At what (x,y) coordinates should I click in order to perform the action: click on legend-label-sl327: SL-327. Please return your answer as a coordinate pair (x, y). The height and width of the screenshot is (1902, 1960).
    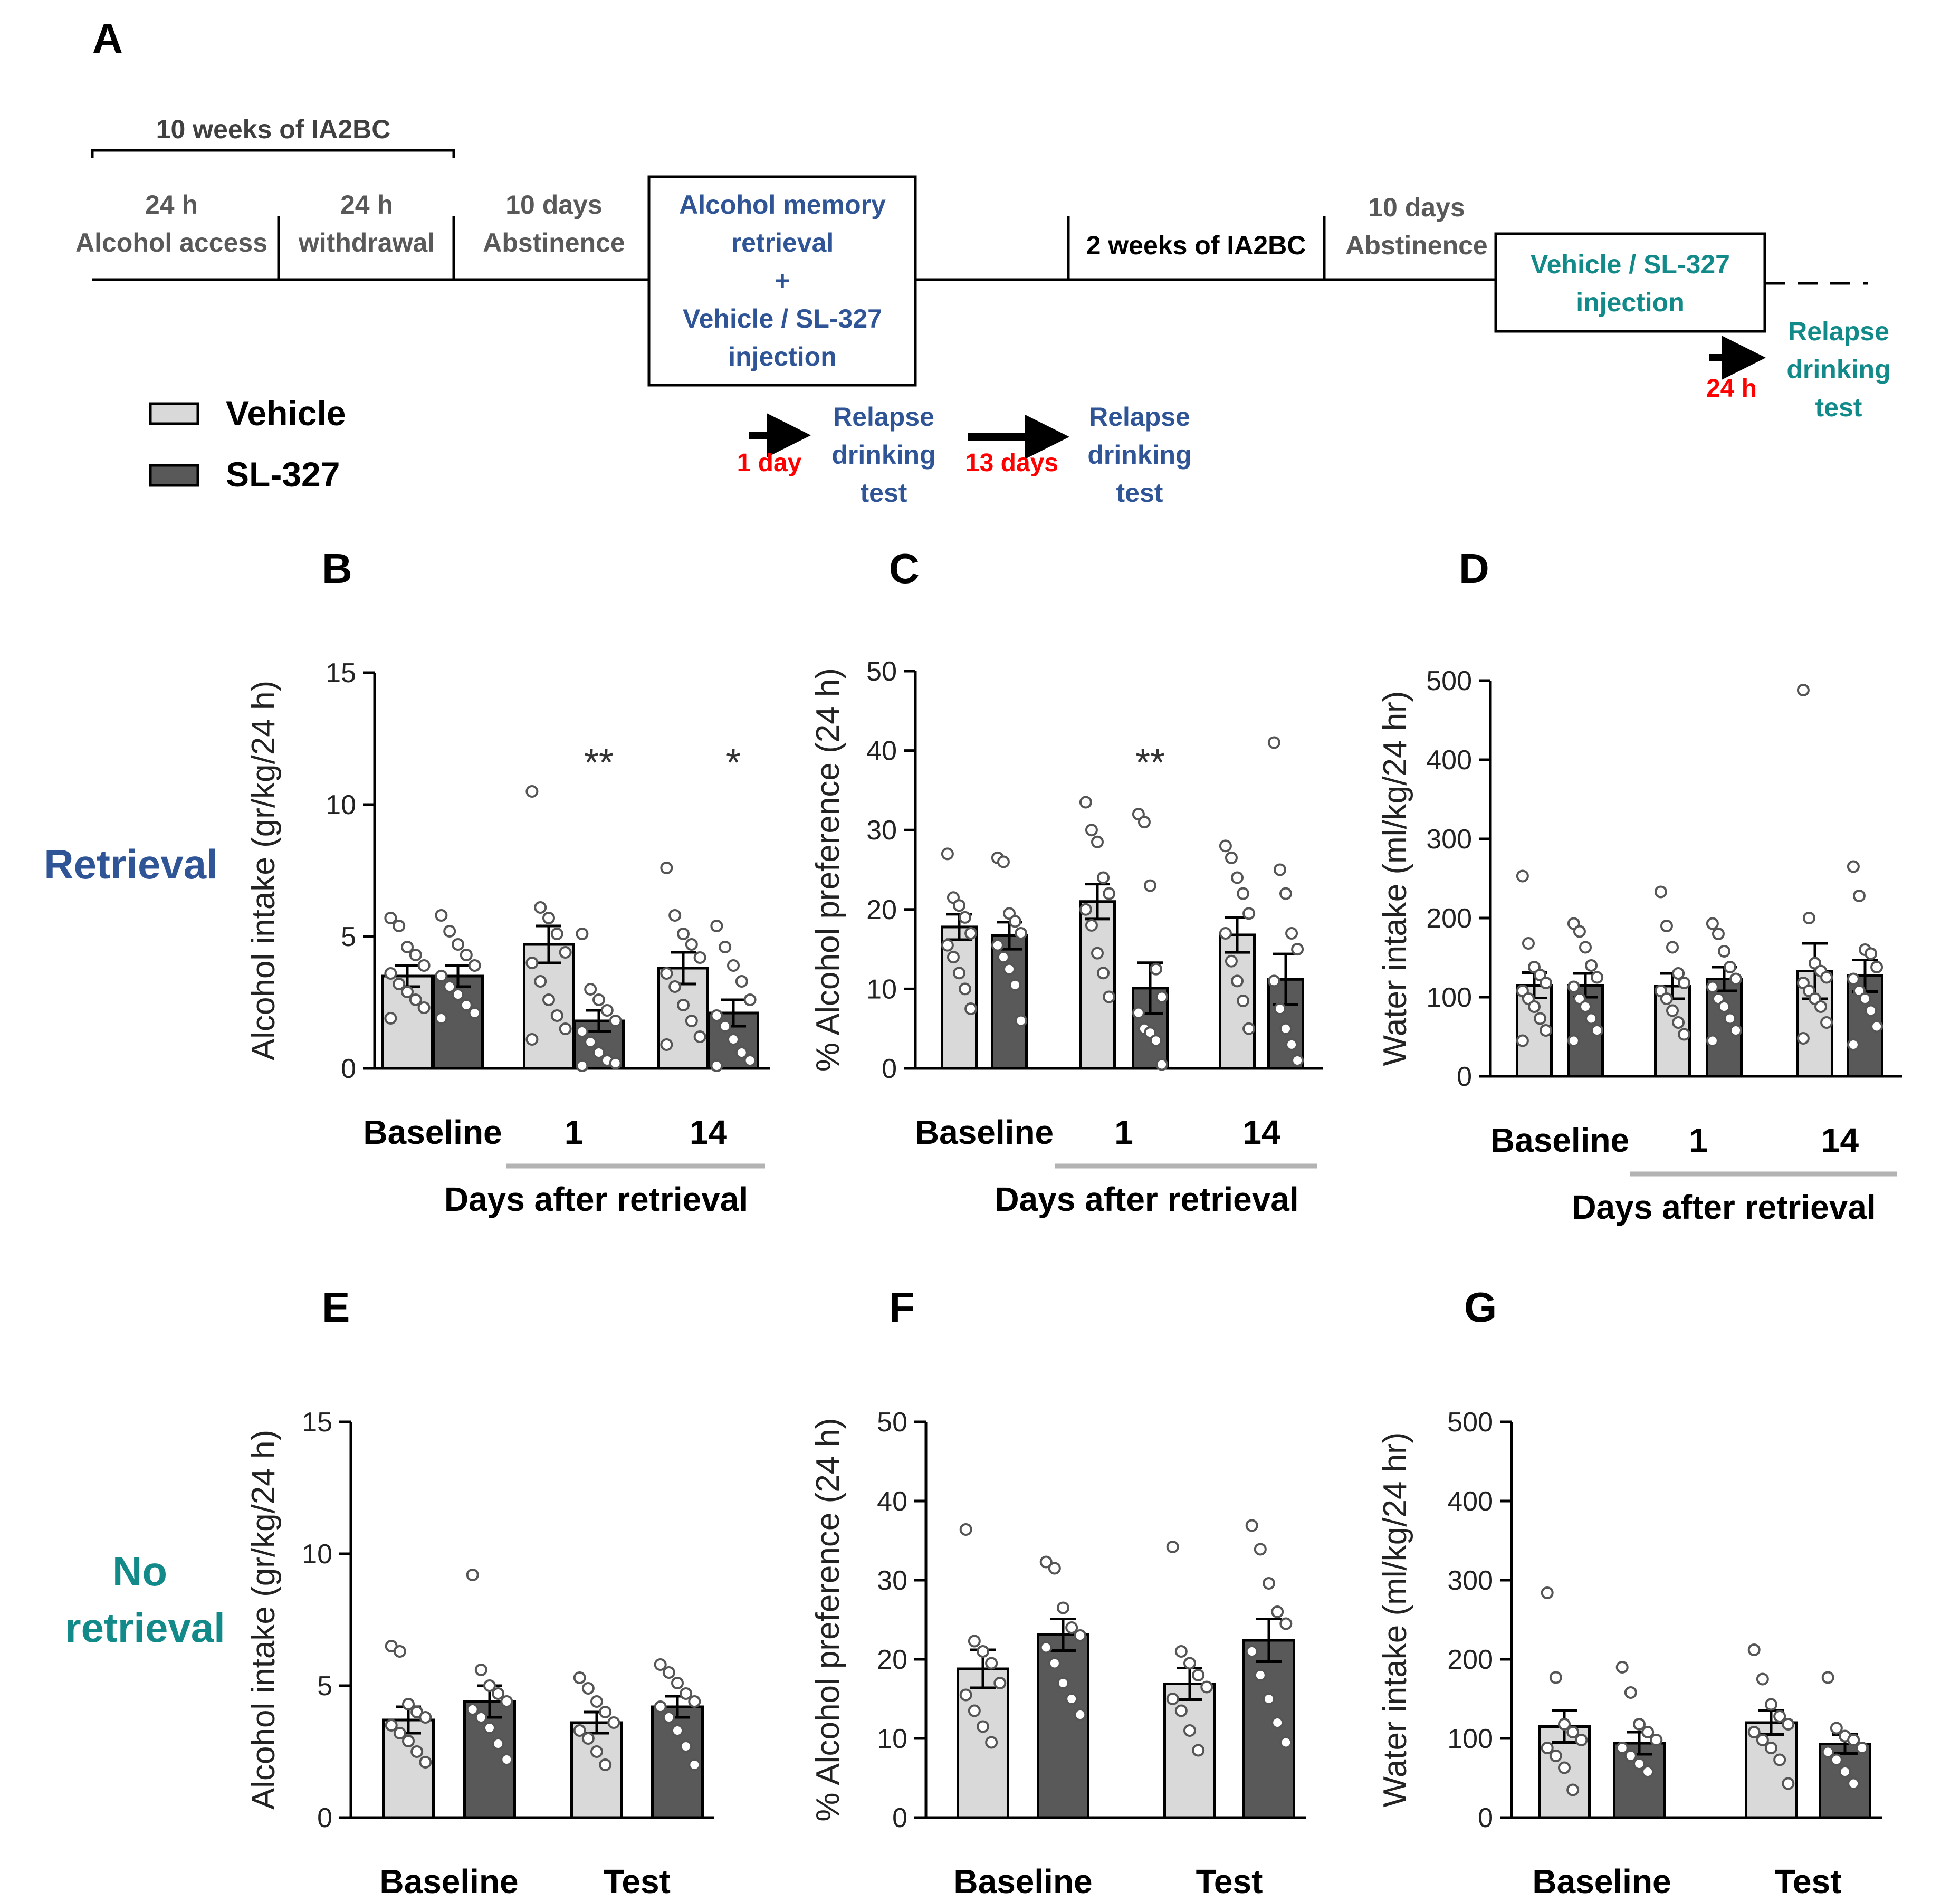
    Looking at the image, I should click on (283, 474).